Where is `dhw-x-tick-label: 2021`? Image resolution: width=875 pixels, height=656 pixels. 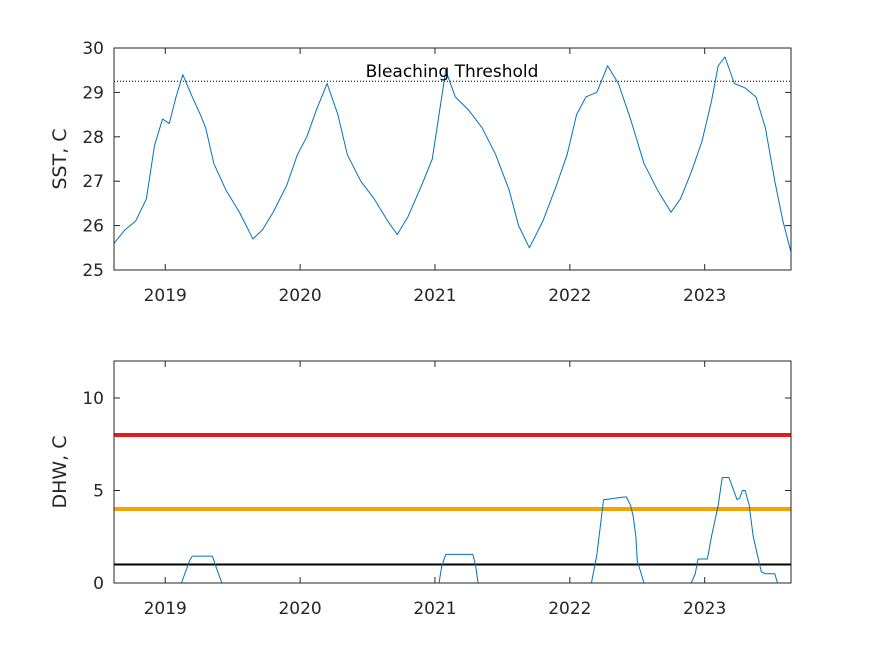
dhw-x-tick-label: 2021 is located at coordinates (434, 609).